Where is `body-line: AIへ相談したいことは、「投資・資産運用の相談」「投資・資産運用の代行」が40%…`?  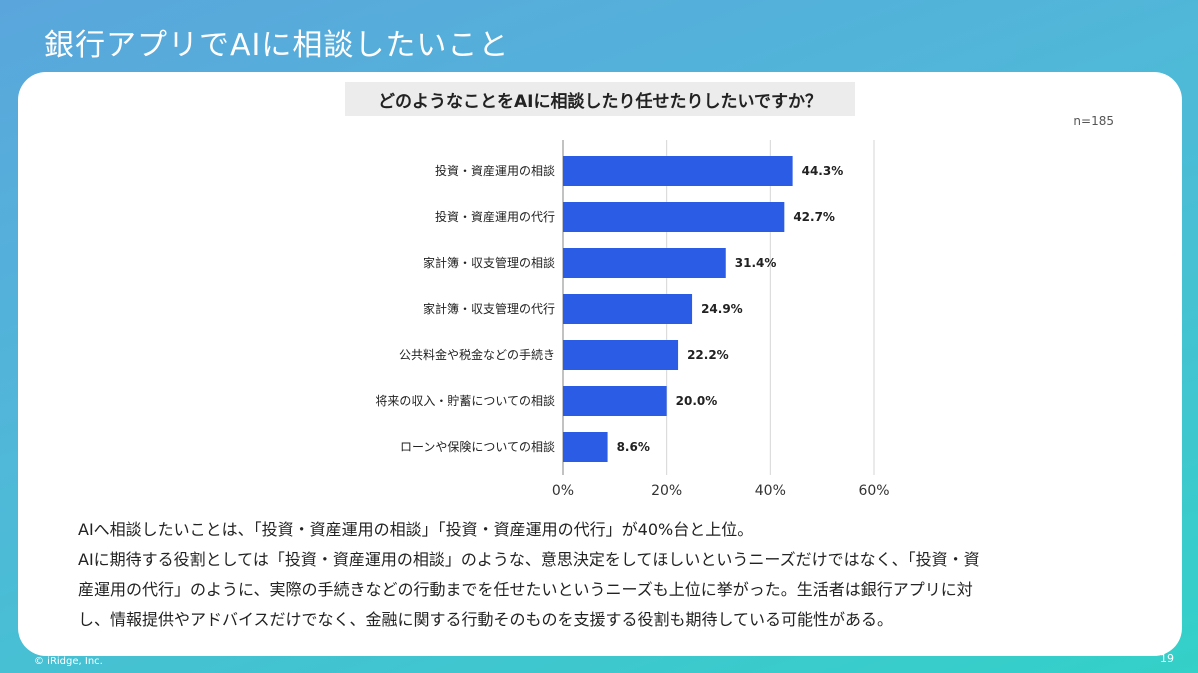
body-line: AIへ相談したいことは、「投資・資産運用の相談」「投資・資産運用の代行」が40%… is located at coordinates (416, 529).